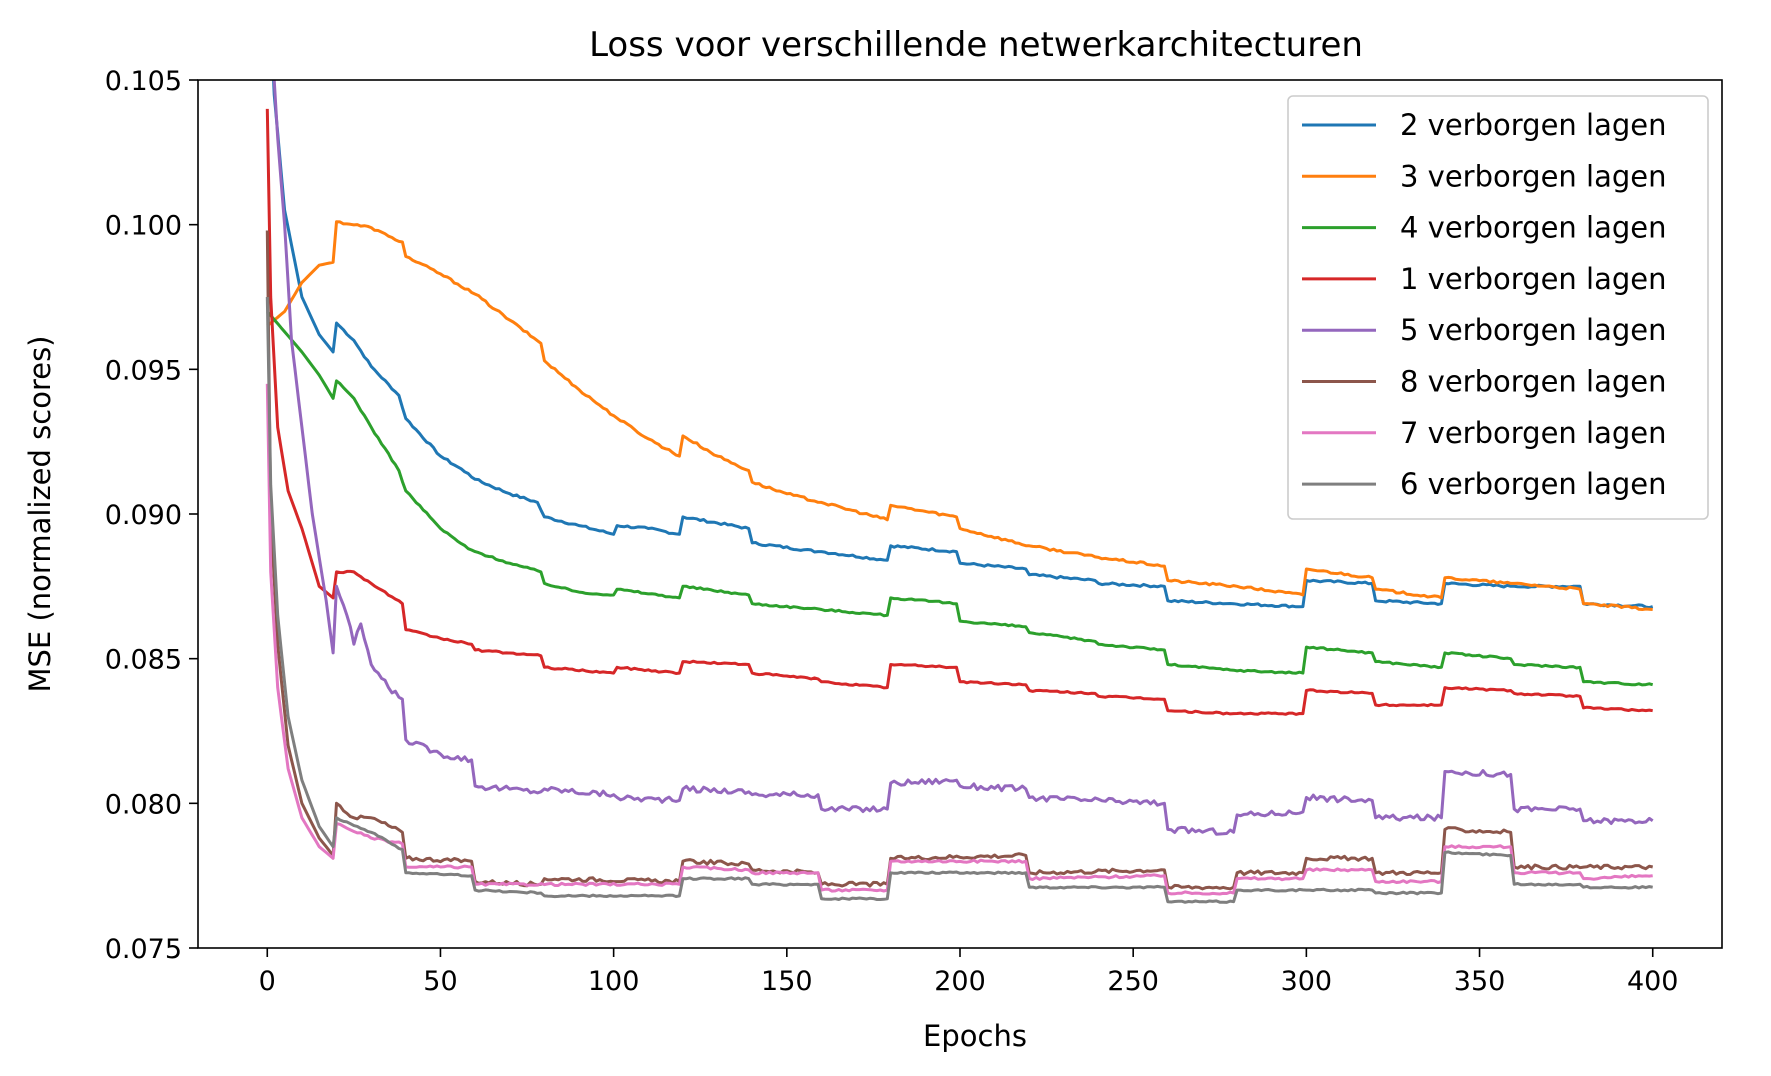 The height and width of the screenshot is (1076, 1771). What do you see at coordinates (1533, 228) in the screenshot?
I see `legend-label: 4 verborgen lagen` at bounding box center [1533, 228].